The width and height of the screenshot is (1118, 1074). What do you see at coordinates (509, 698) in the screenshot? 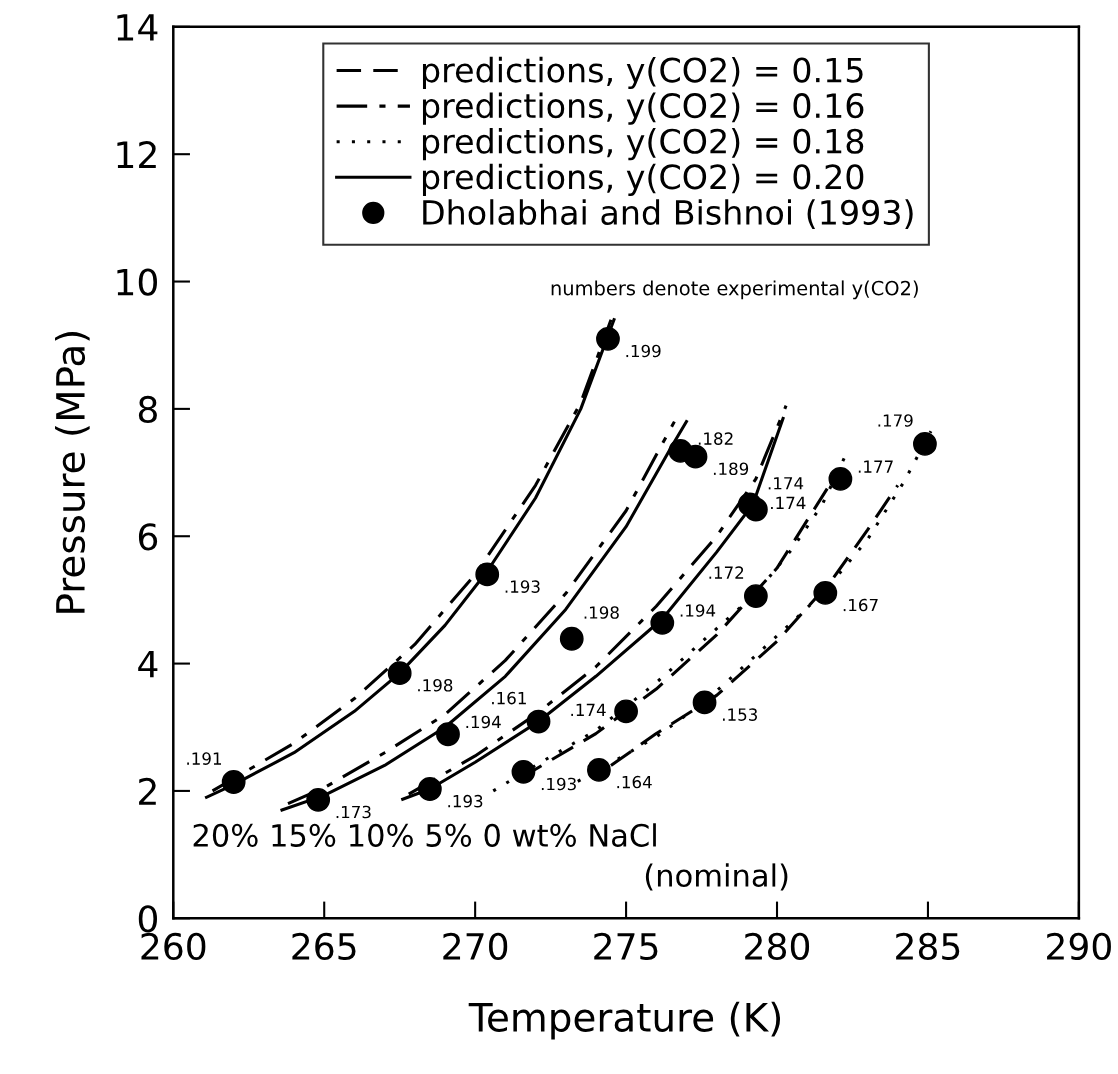
I see `annotation: .161` at bounding box center [509, 698].